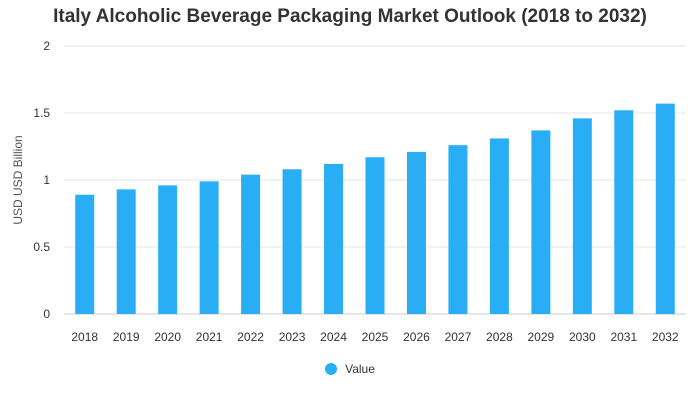 This screenshot has height=400, width=700. I want to click on x-tick-label: 2030, so click(582, 337).